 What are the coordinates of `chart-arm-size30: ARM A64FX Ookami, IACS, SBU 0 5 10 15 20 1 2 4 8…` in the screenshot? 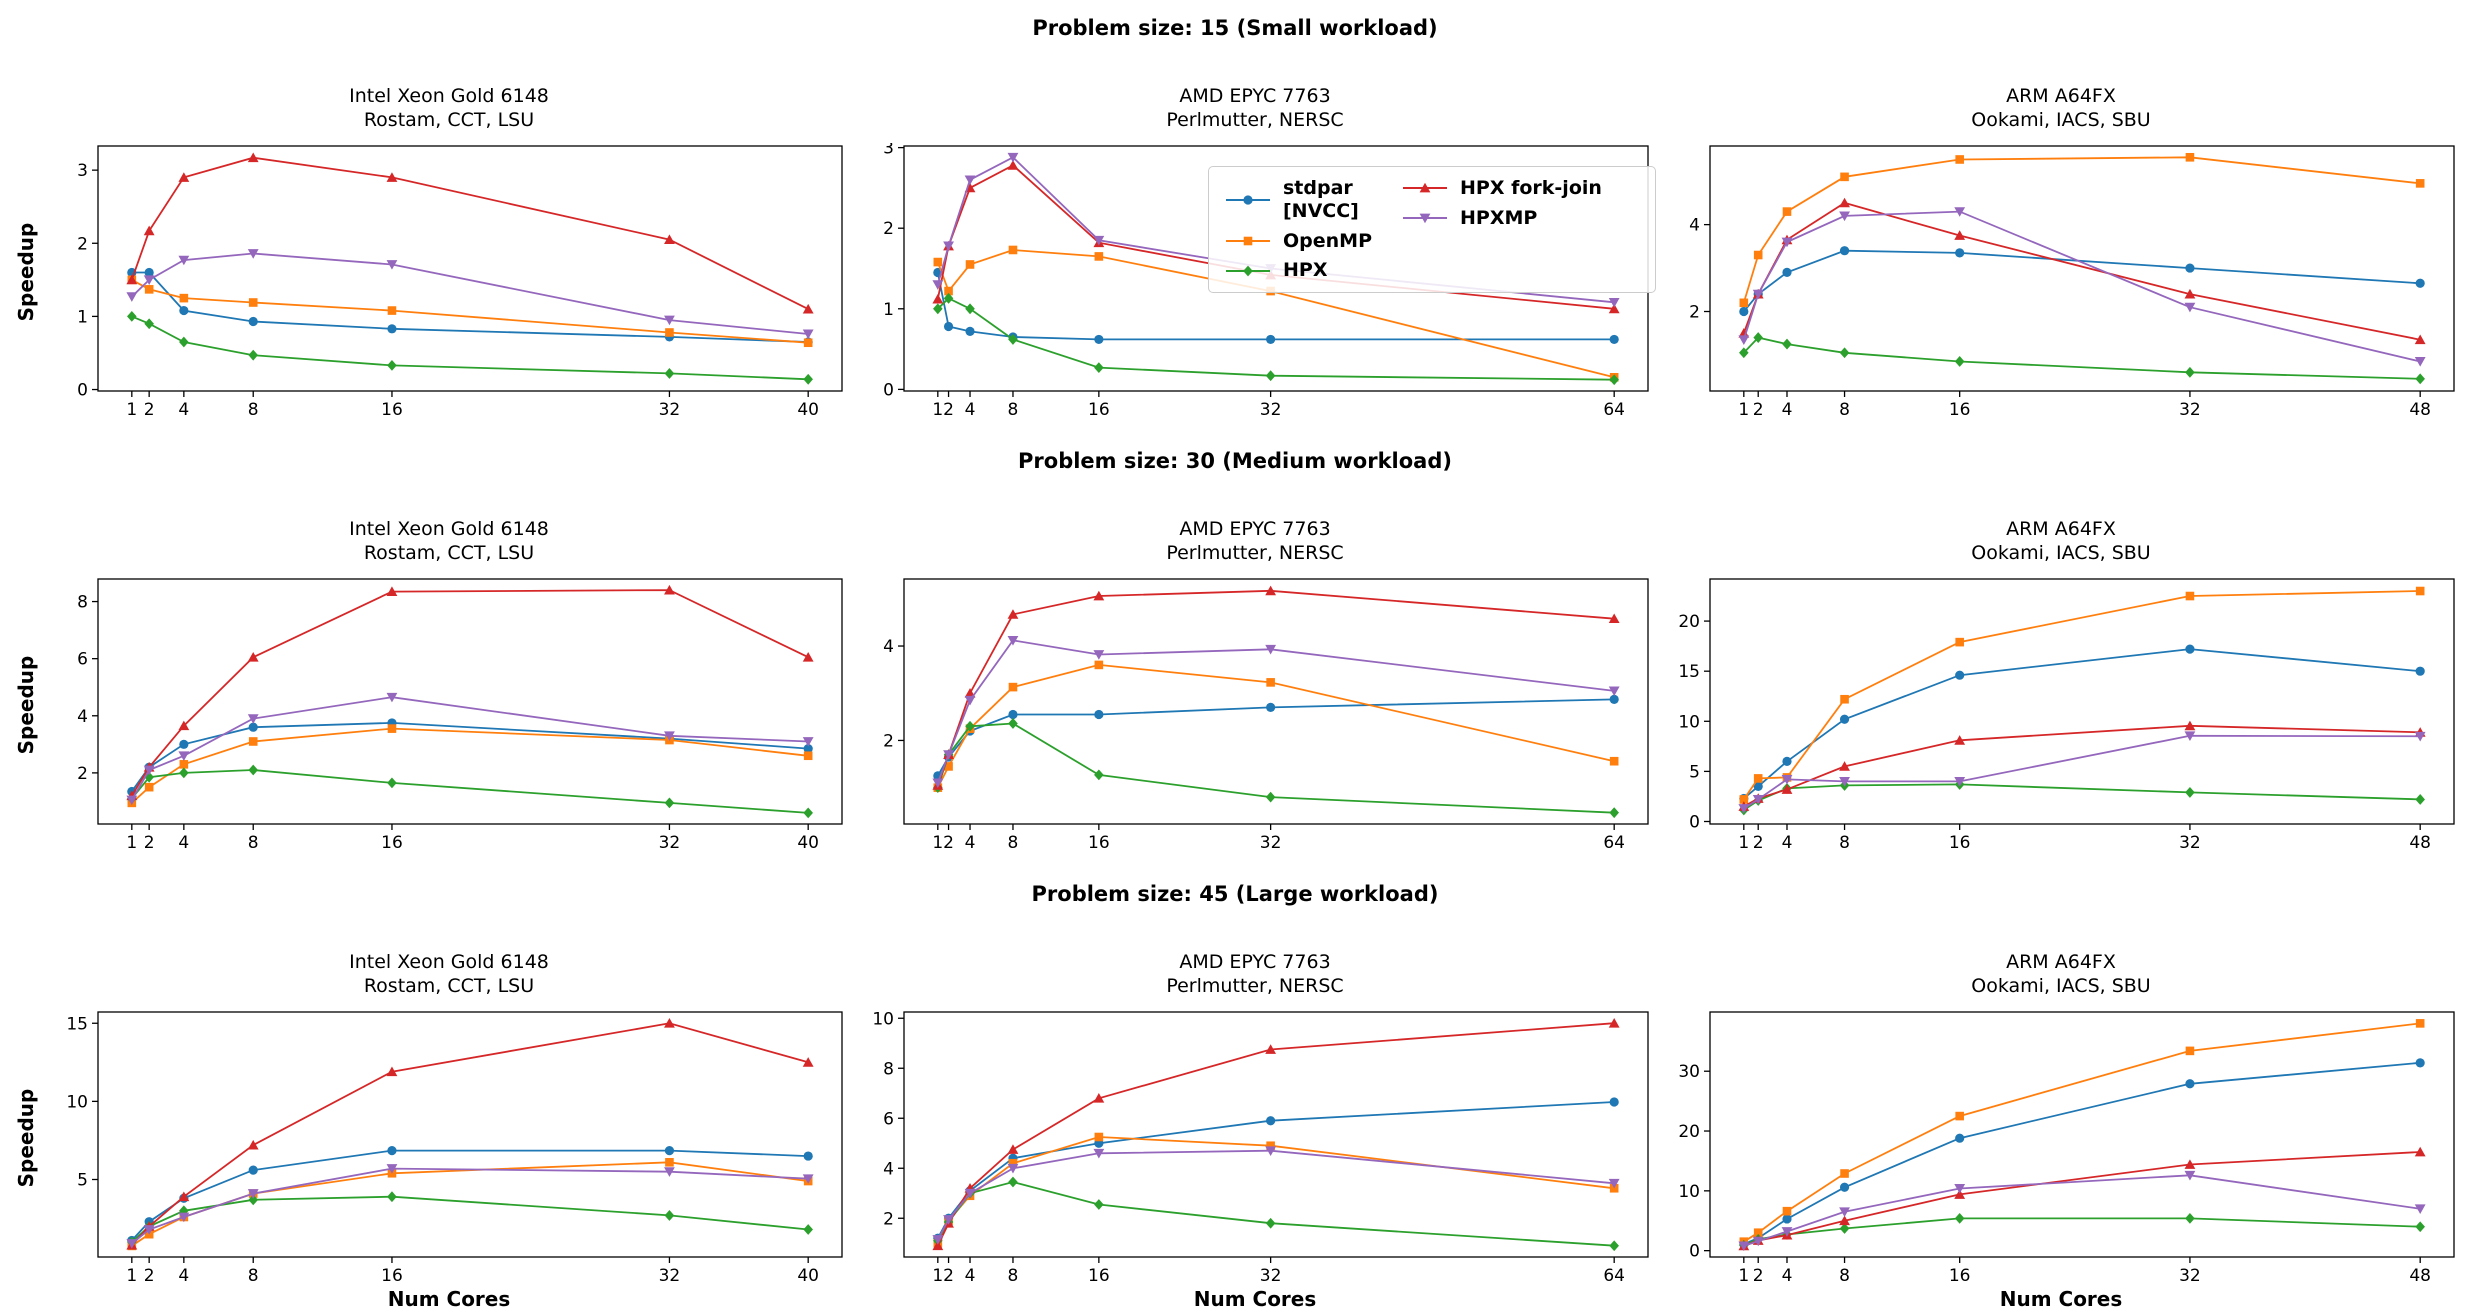 It's located at (2061, 666).